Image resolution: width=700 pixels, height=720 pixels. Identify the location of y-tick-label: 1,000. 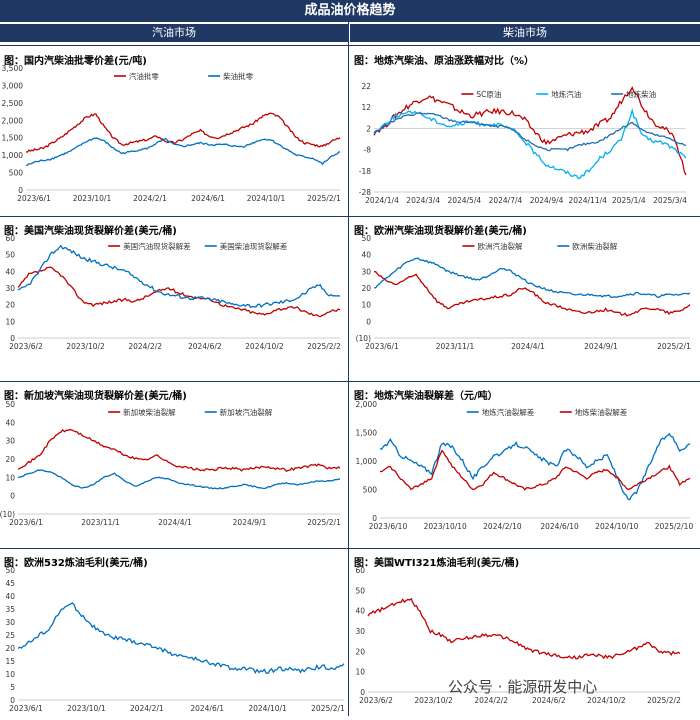
(367, 461).